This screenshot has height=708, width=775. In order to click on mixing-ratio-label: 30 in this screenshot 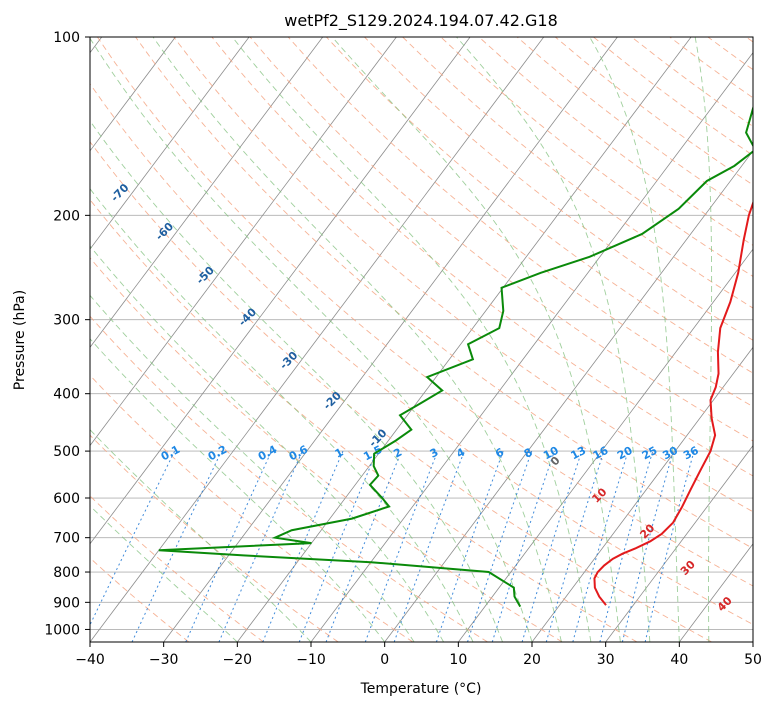, I will do `click(670, 453)`.